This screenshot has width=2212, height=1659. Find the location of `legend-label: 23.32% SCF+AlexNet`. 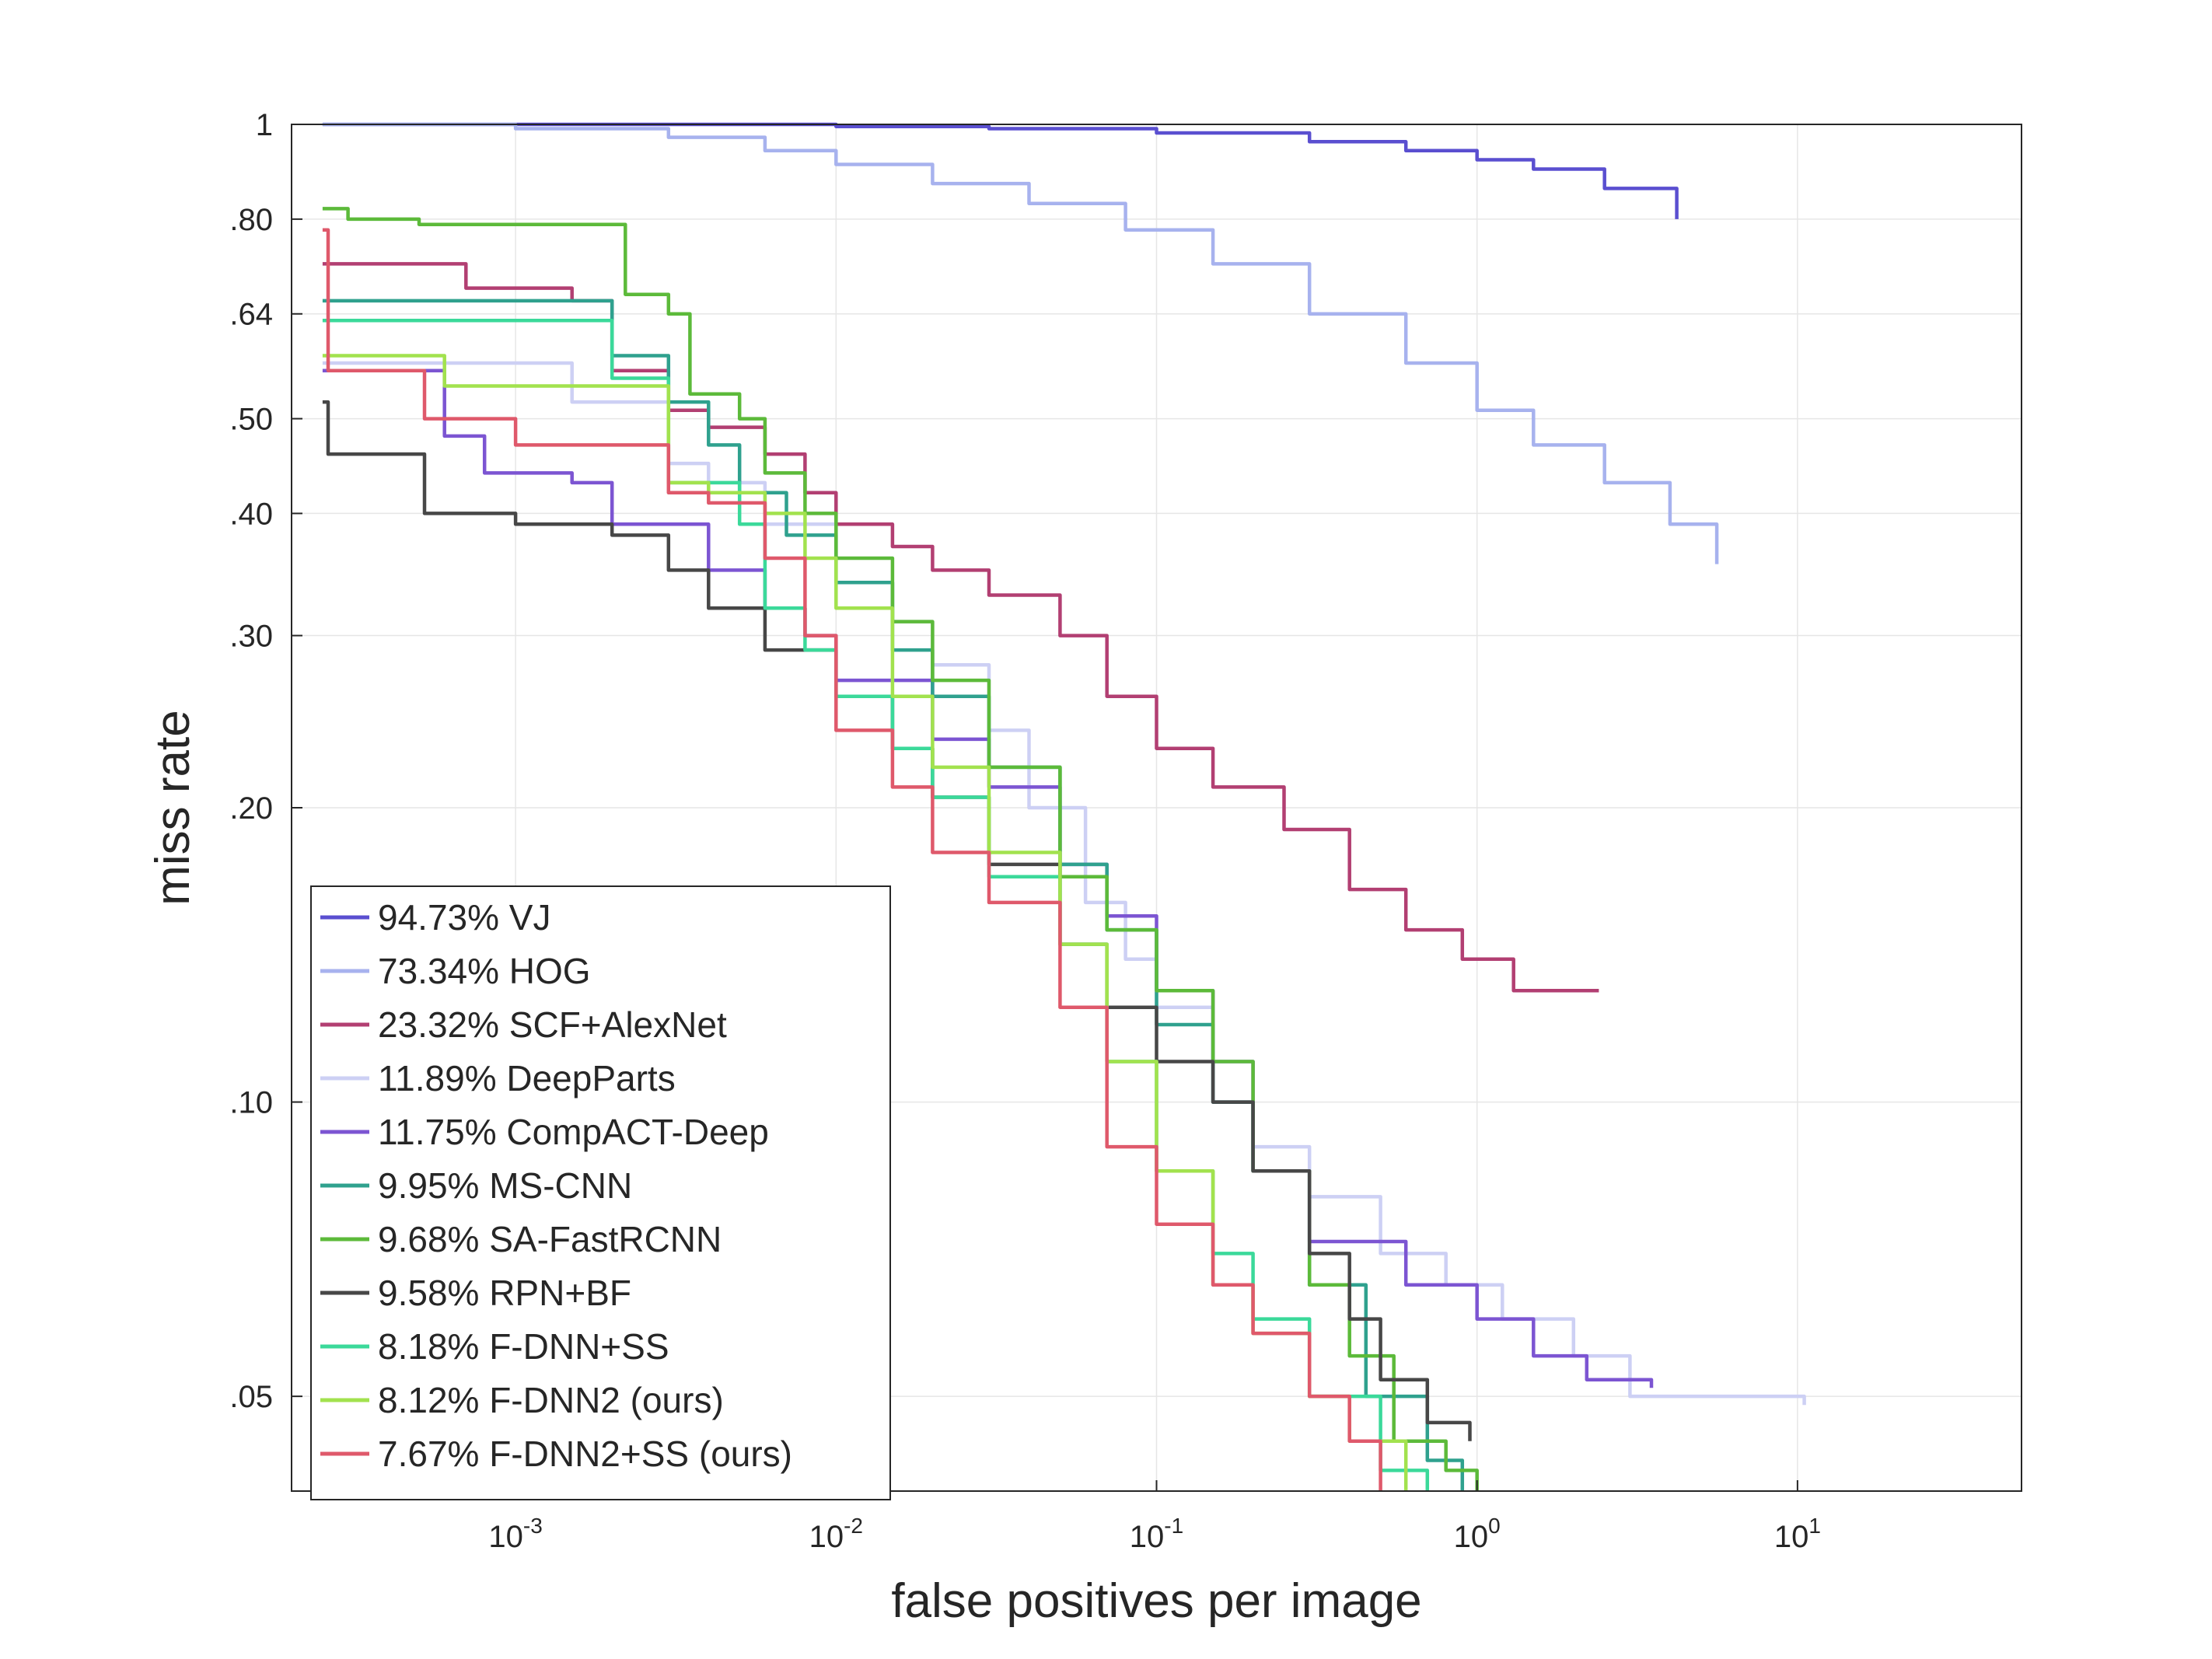

legend-label: 23.32% SCF+AlexNet is located at coordinates (552, 1024).